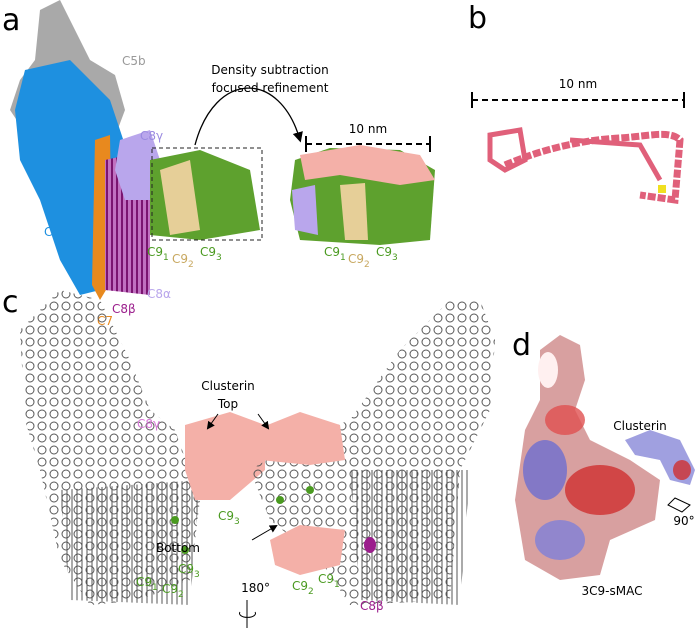  What do you see at coordinates (52, 232) in the screenshot?
I see `label-c6: C6` at bounding box center [52, 232].